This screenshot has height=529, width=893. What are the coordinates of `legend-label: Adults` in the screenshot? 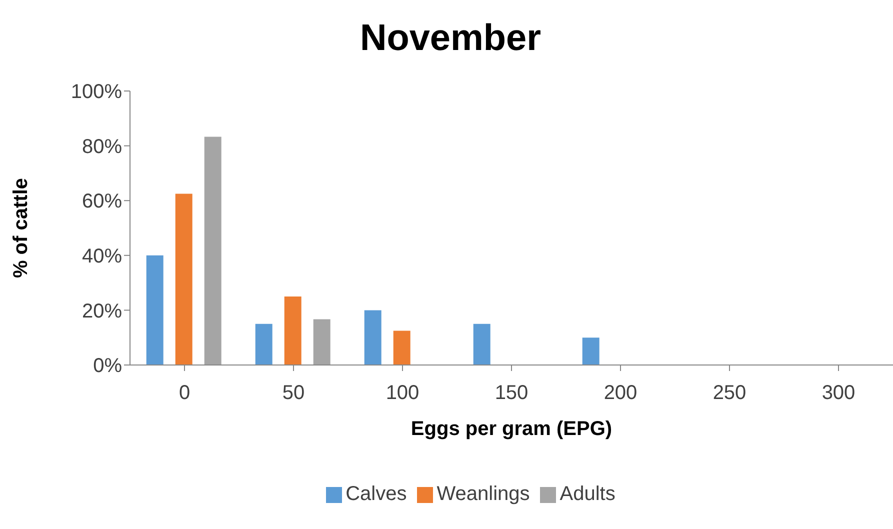 It's located at (588, 494).